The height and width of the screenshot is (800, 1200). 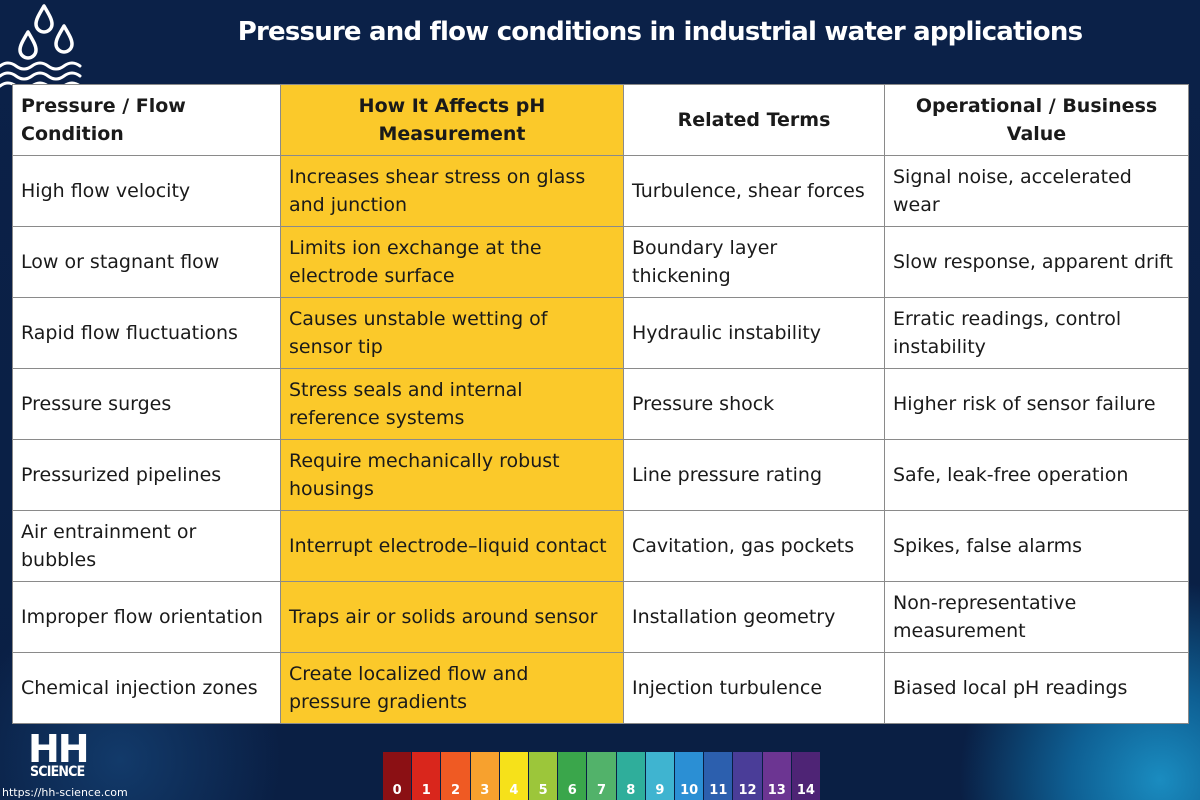 I want to click on ph-scale-cell: 6, so click(x=572, y=776).